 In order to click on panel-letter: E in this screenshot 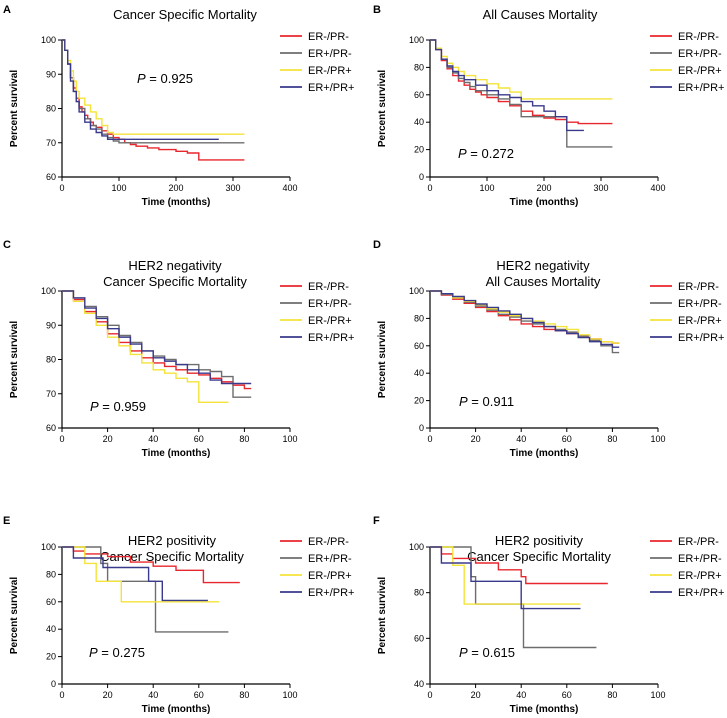, I will do `click(6, 521)`.